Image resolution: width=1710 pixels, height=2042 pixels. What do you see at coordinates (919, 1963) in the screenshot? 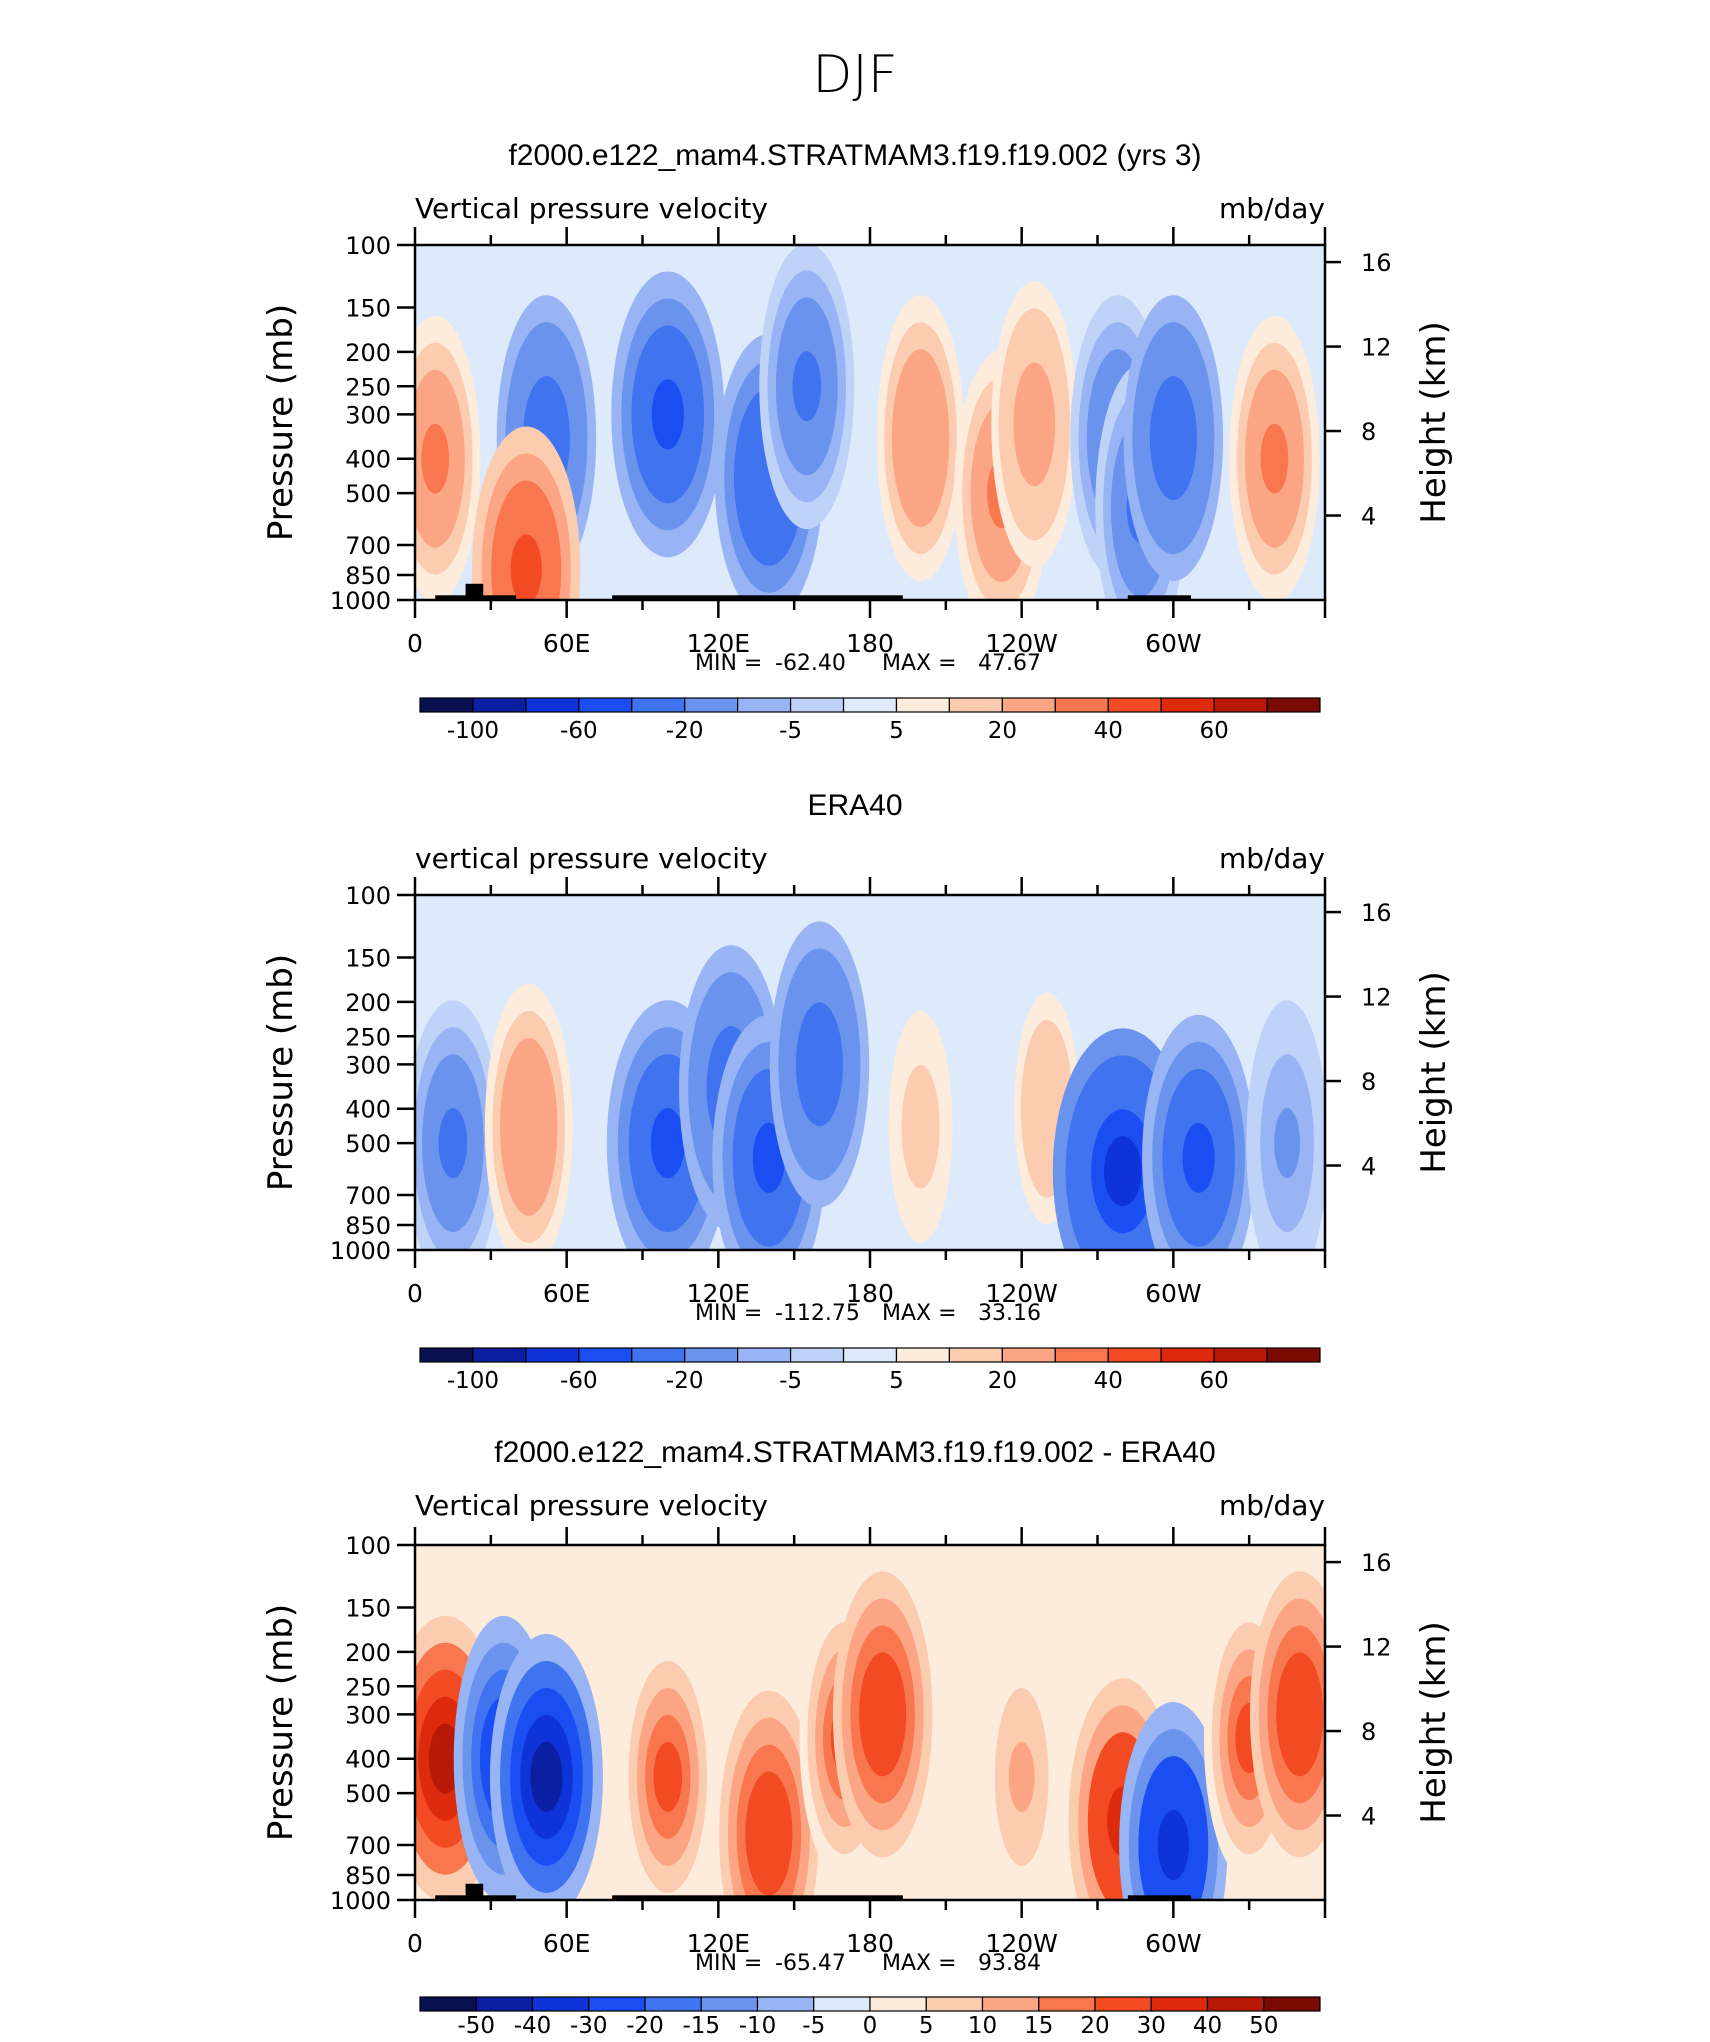
I see `max-label: MAX =` at bounding box center [919, 1963].